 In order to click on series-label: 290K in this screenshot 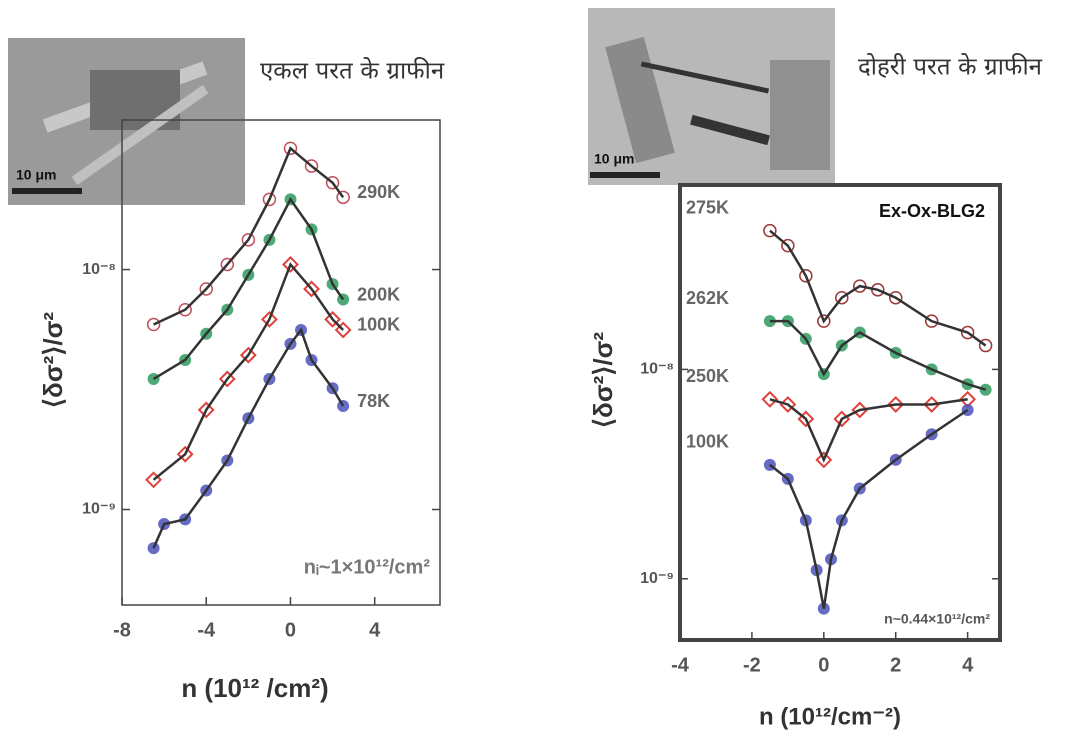, I will do `click(378, 192)`.